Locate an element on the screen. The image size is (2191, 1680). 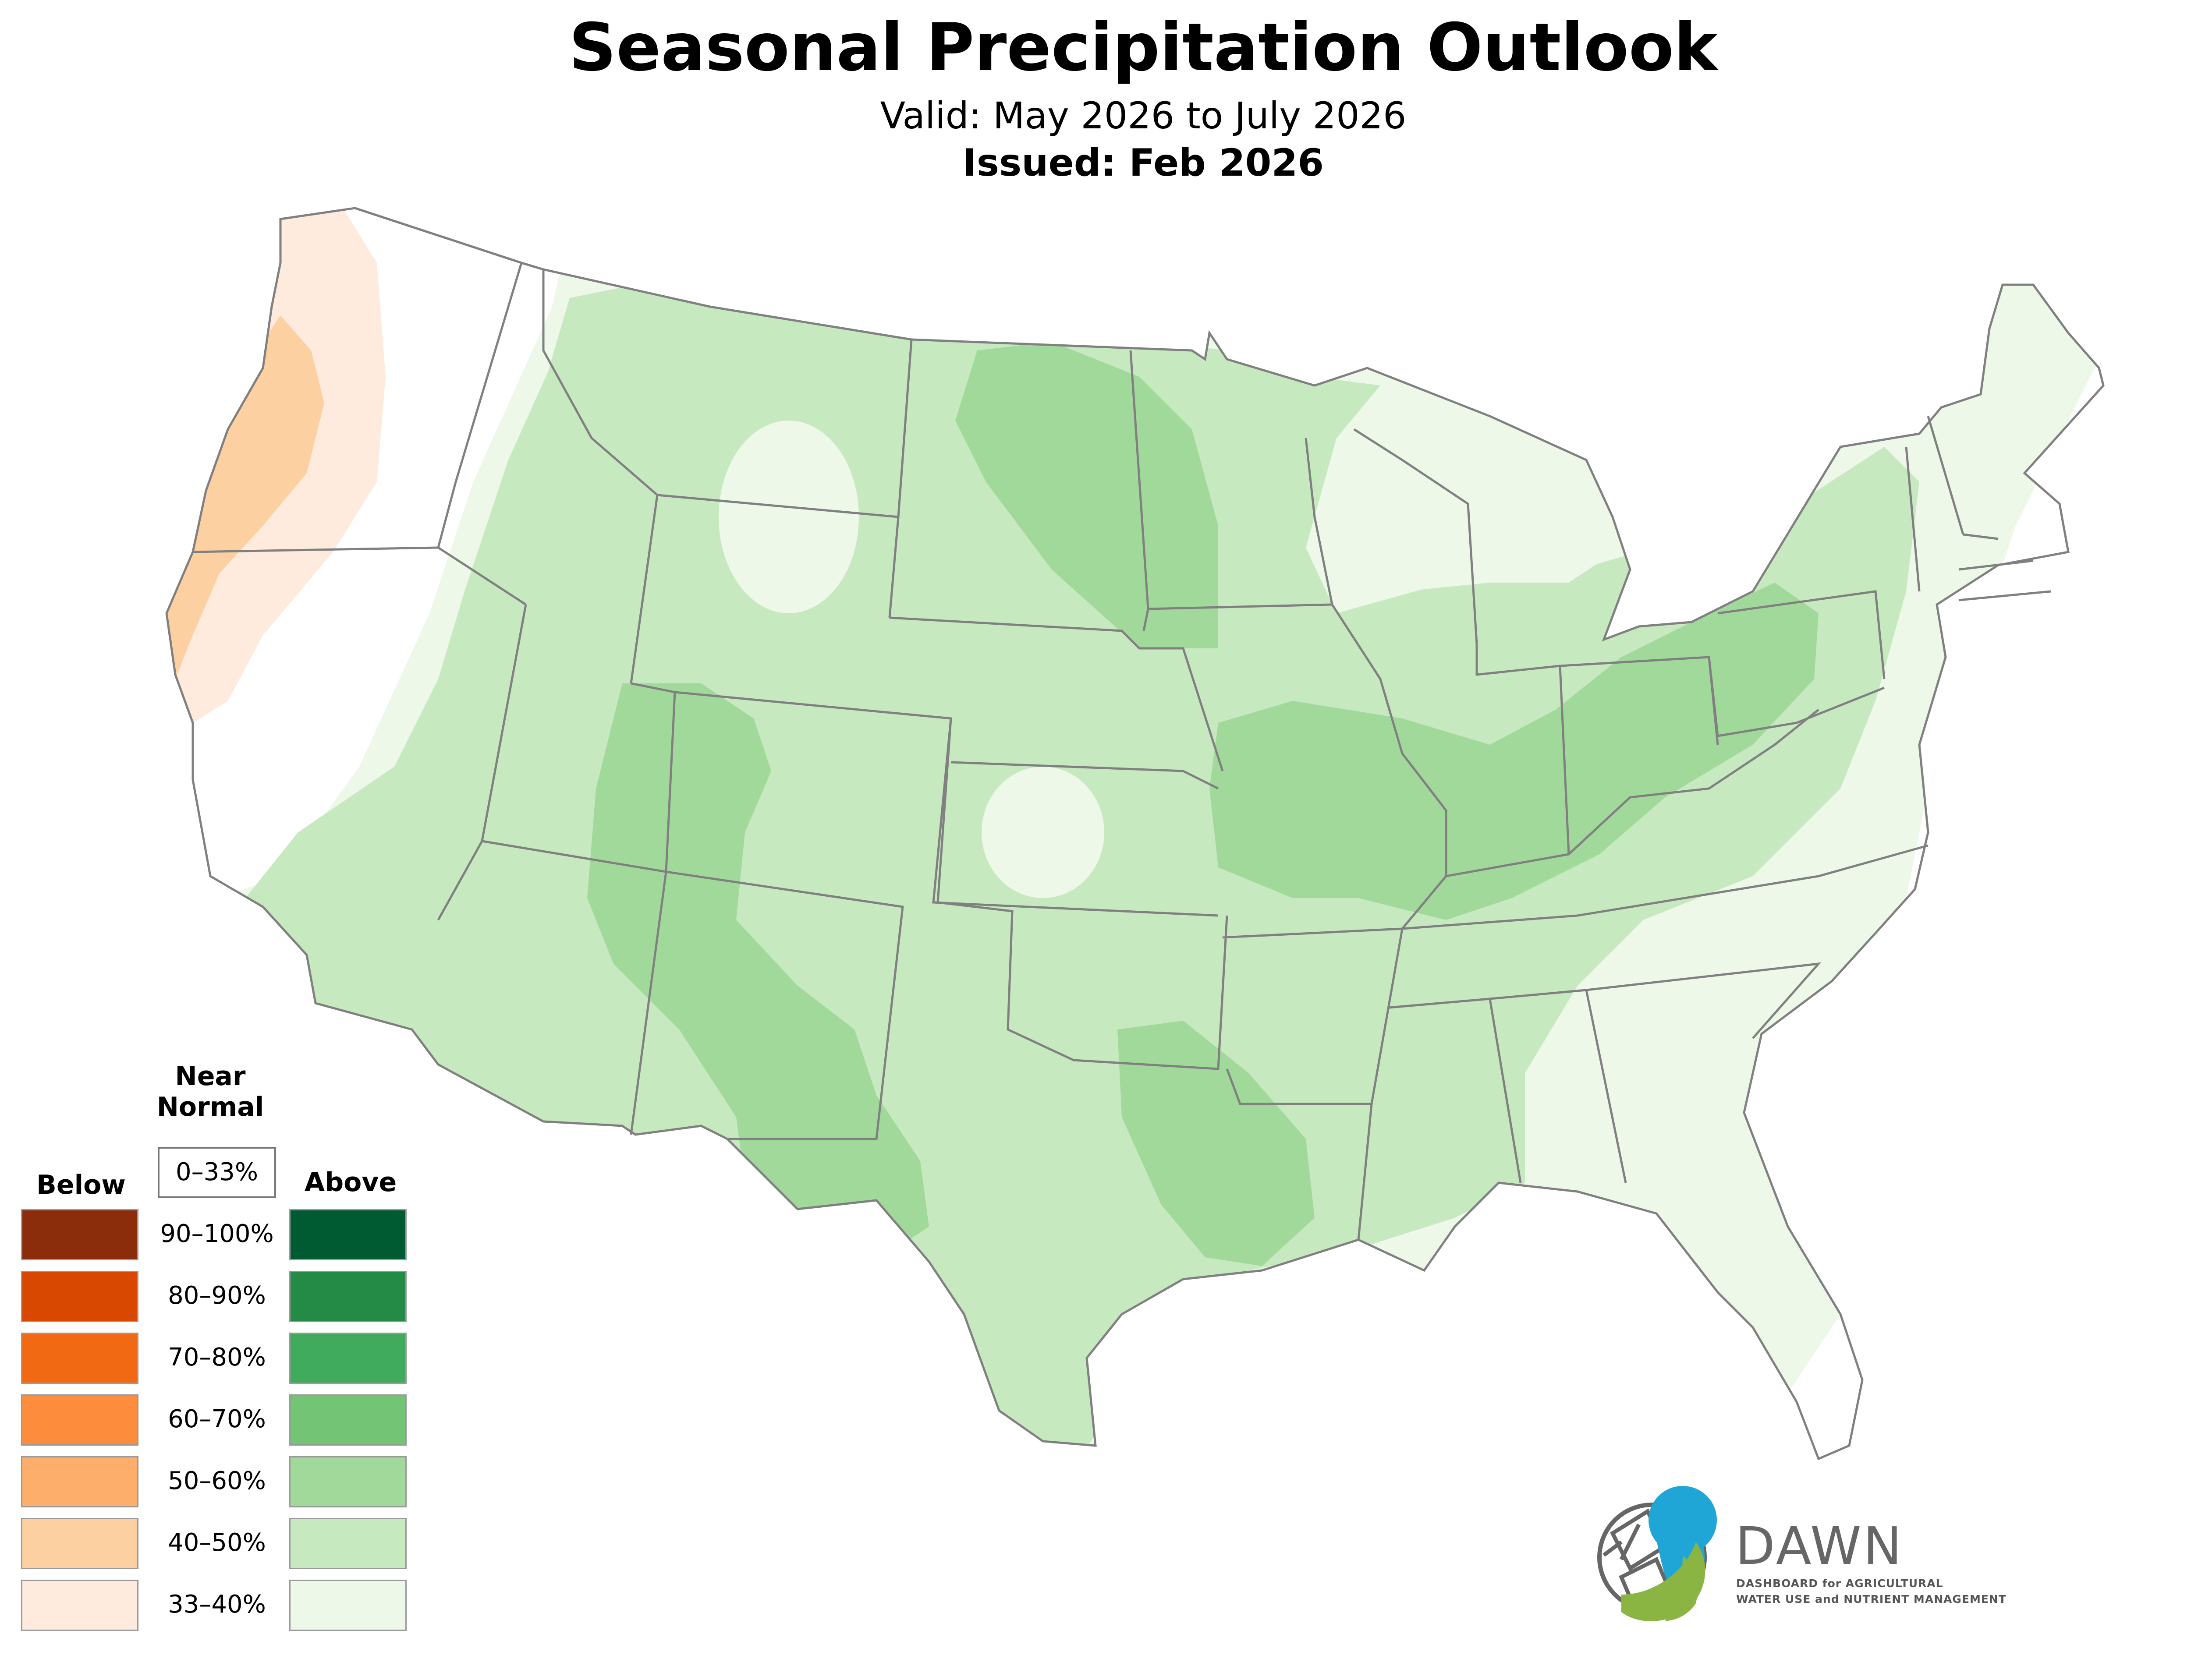
legend-above-label: Above is located at coordinates (350, 1182).